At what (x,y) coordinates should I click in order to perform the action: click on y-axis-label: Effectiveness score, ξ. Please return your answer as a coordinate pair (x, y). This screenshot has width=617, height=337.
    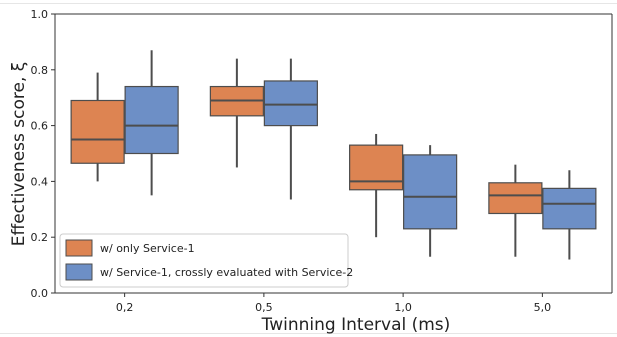
    Looking at the image, I should click on (19, 154).